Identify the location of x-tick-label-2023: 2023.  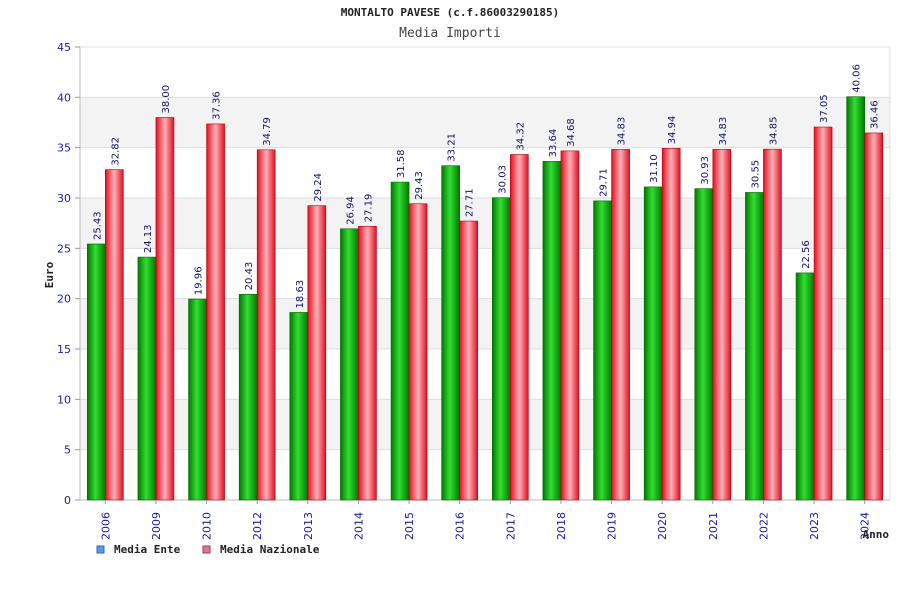
(814, 526).